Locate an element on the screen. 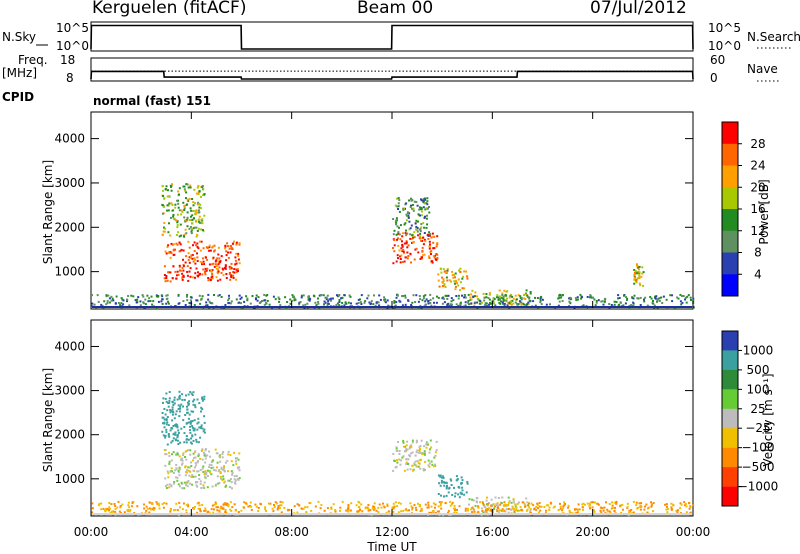 The width and height of the screenshot is (800, 554). velocity-colorbar-tick-label: 100 is located at coordinates (758, 389).